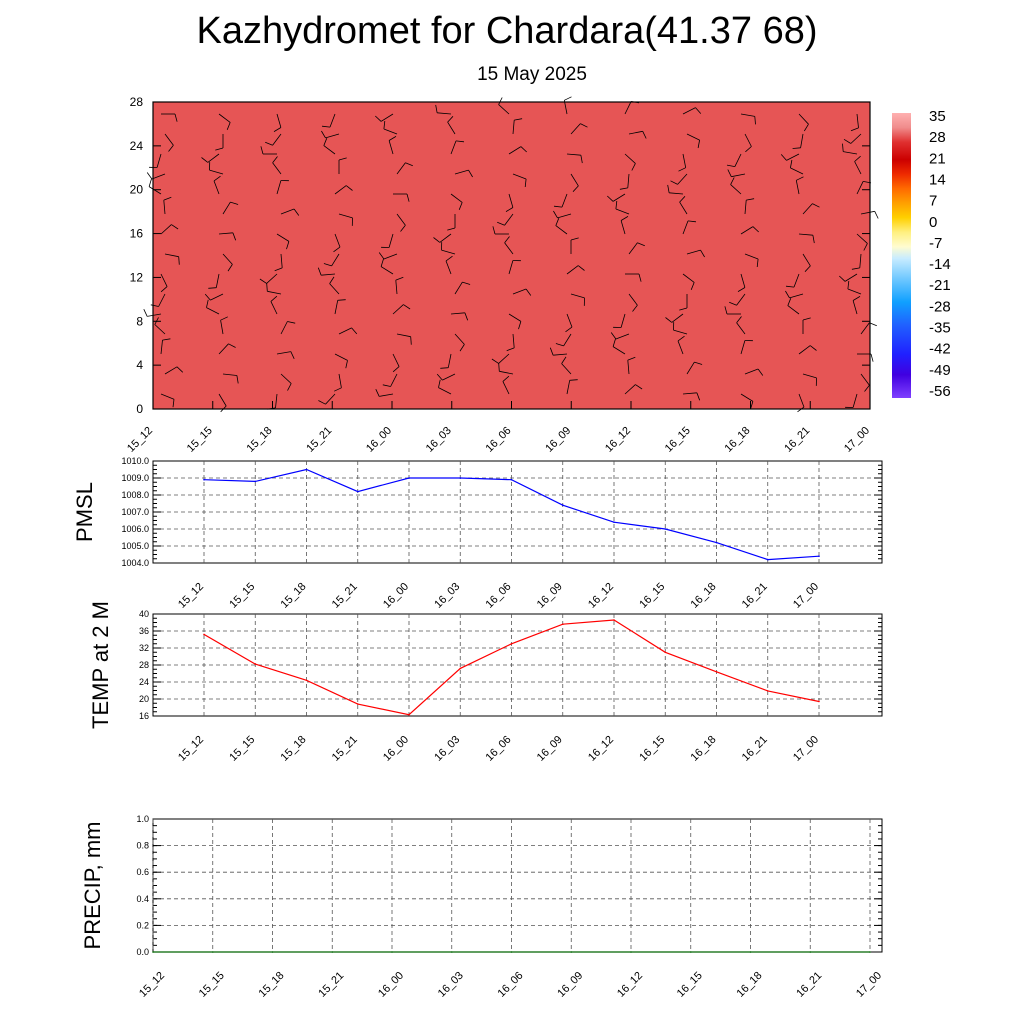 The image size is (1024, 1024). I want to click on xtick-label: 15_12, so click(191, 749).